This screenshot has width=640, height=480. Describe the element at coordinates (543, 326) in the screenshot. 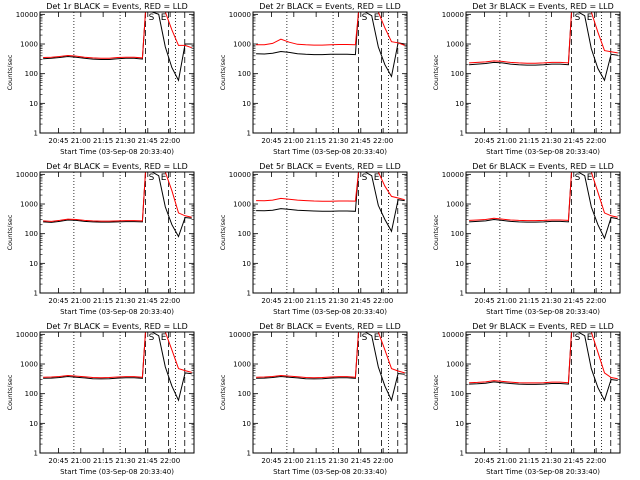

I see `panel-title: Det 9r BLACK = Events, RED = LLD` at that location.